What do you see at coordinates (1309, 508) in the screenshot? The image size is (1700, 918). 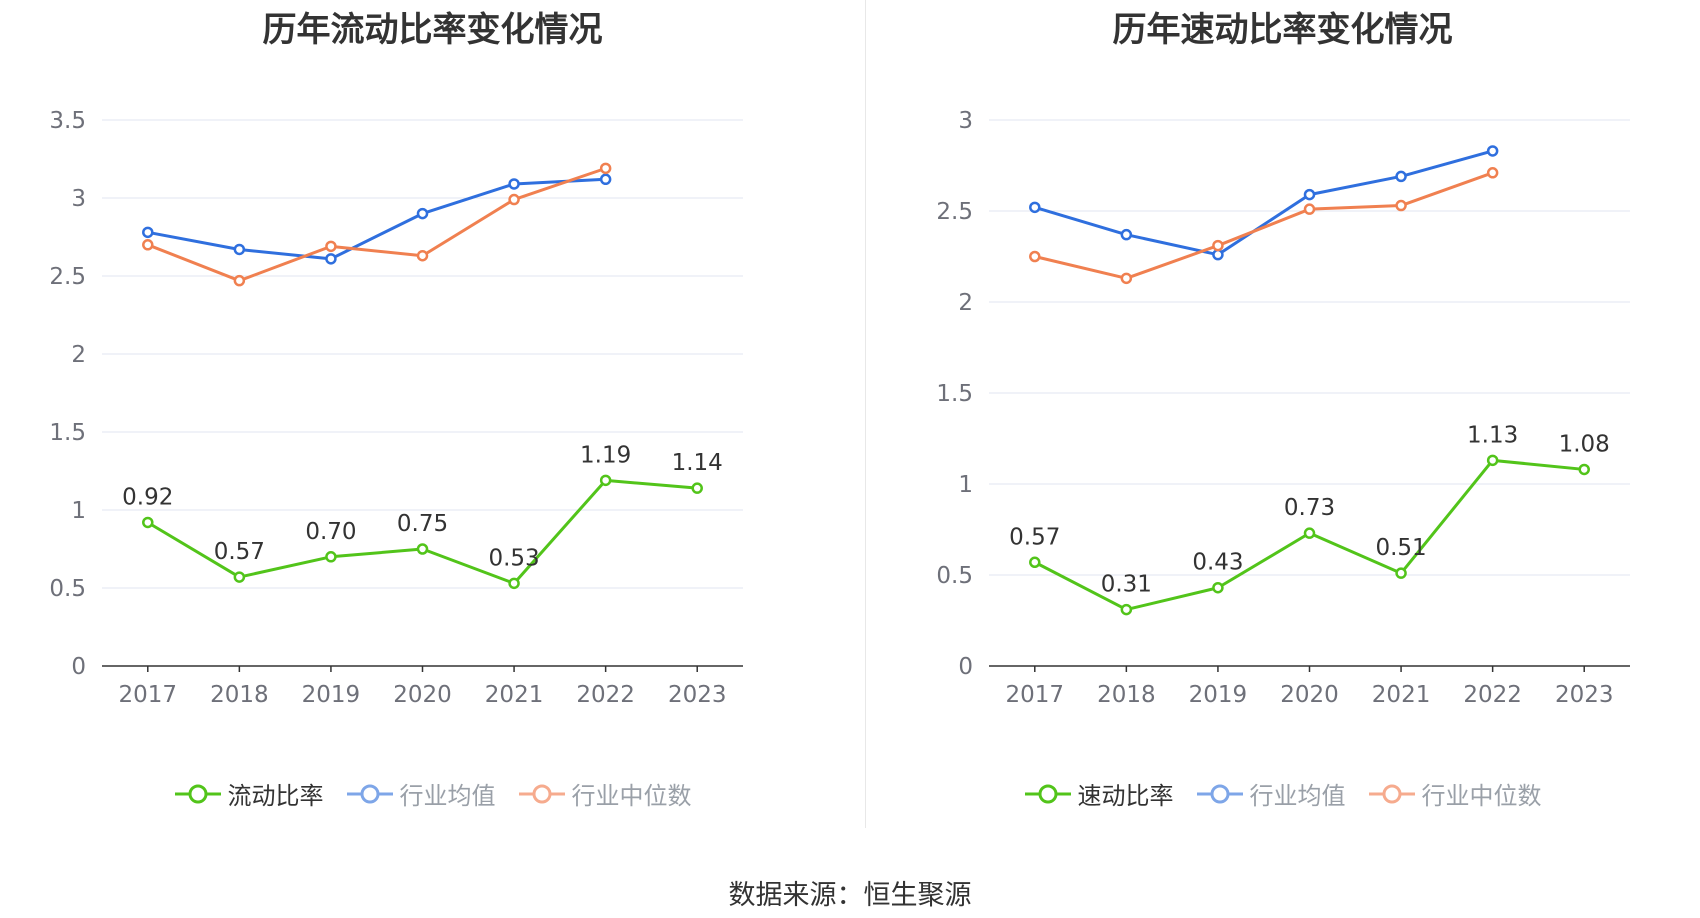 I see `data-label: 0.73` at bounding box center [1309, 508].